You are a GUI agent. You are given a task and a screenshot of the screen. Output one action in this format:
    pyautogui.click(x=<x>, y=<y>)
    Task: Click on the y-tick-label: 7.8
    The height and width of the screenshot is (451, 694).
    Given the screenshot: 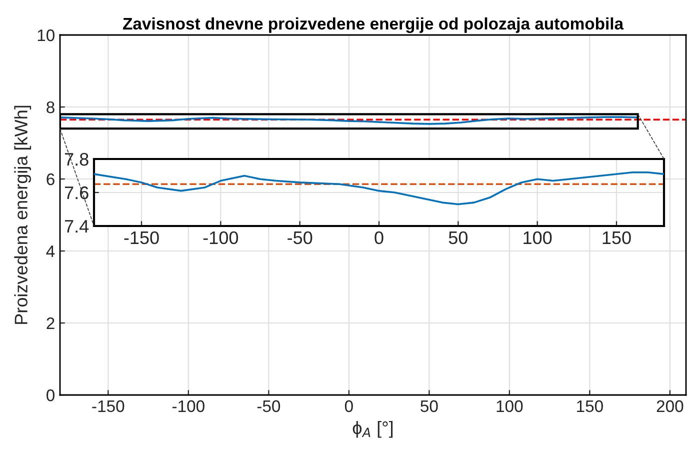 What is the action you would take?
    pyautogui.click(x=76, y=159)
    